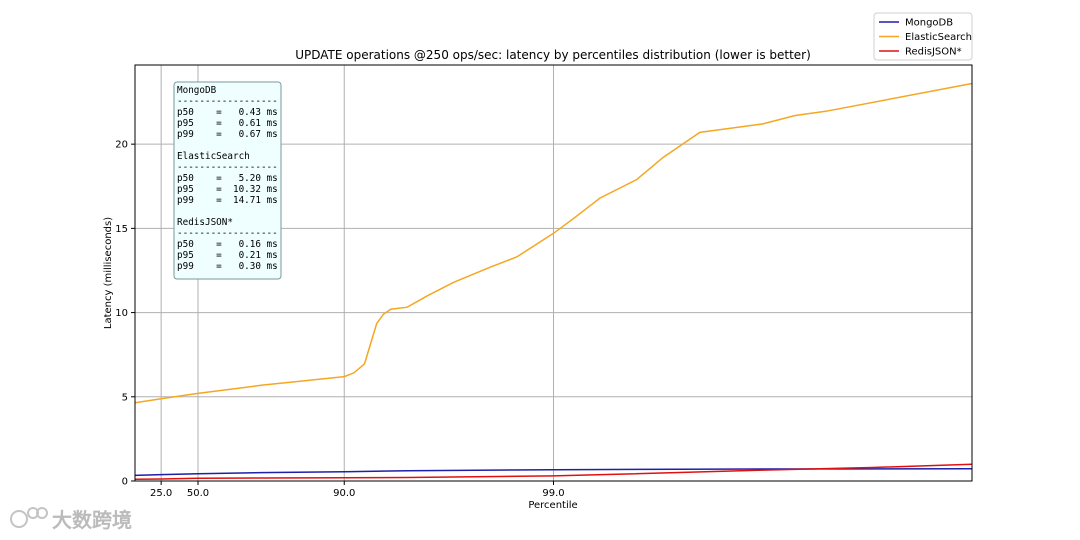  I want to click on series-line-redisjson, so click(553, 472).